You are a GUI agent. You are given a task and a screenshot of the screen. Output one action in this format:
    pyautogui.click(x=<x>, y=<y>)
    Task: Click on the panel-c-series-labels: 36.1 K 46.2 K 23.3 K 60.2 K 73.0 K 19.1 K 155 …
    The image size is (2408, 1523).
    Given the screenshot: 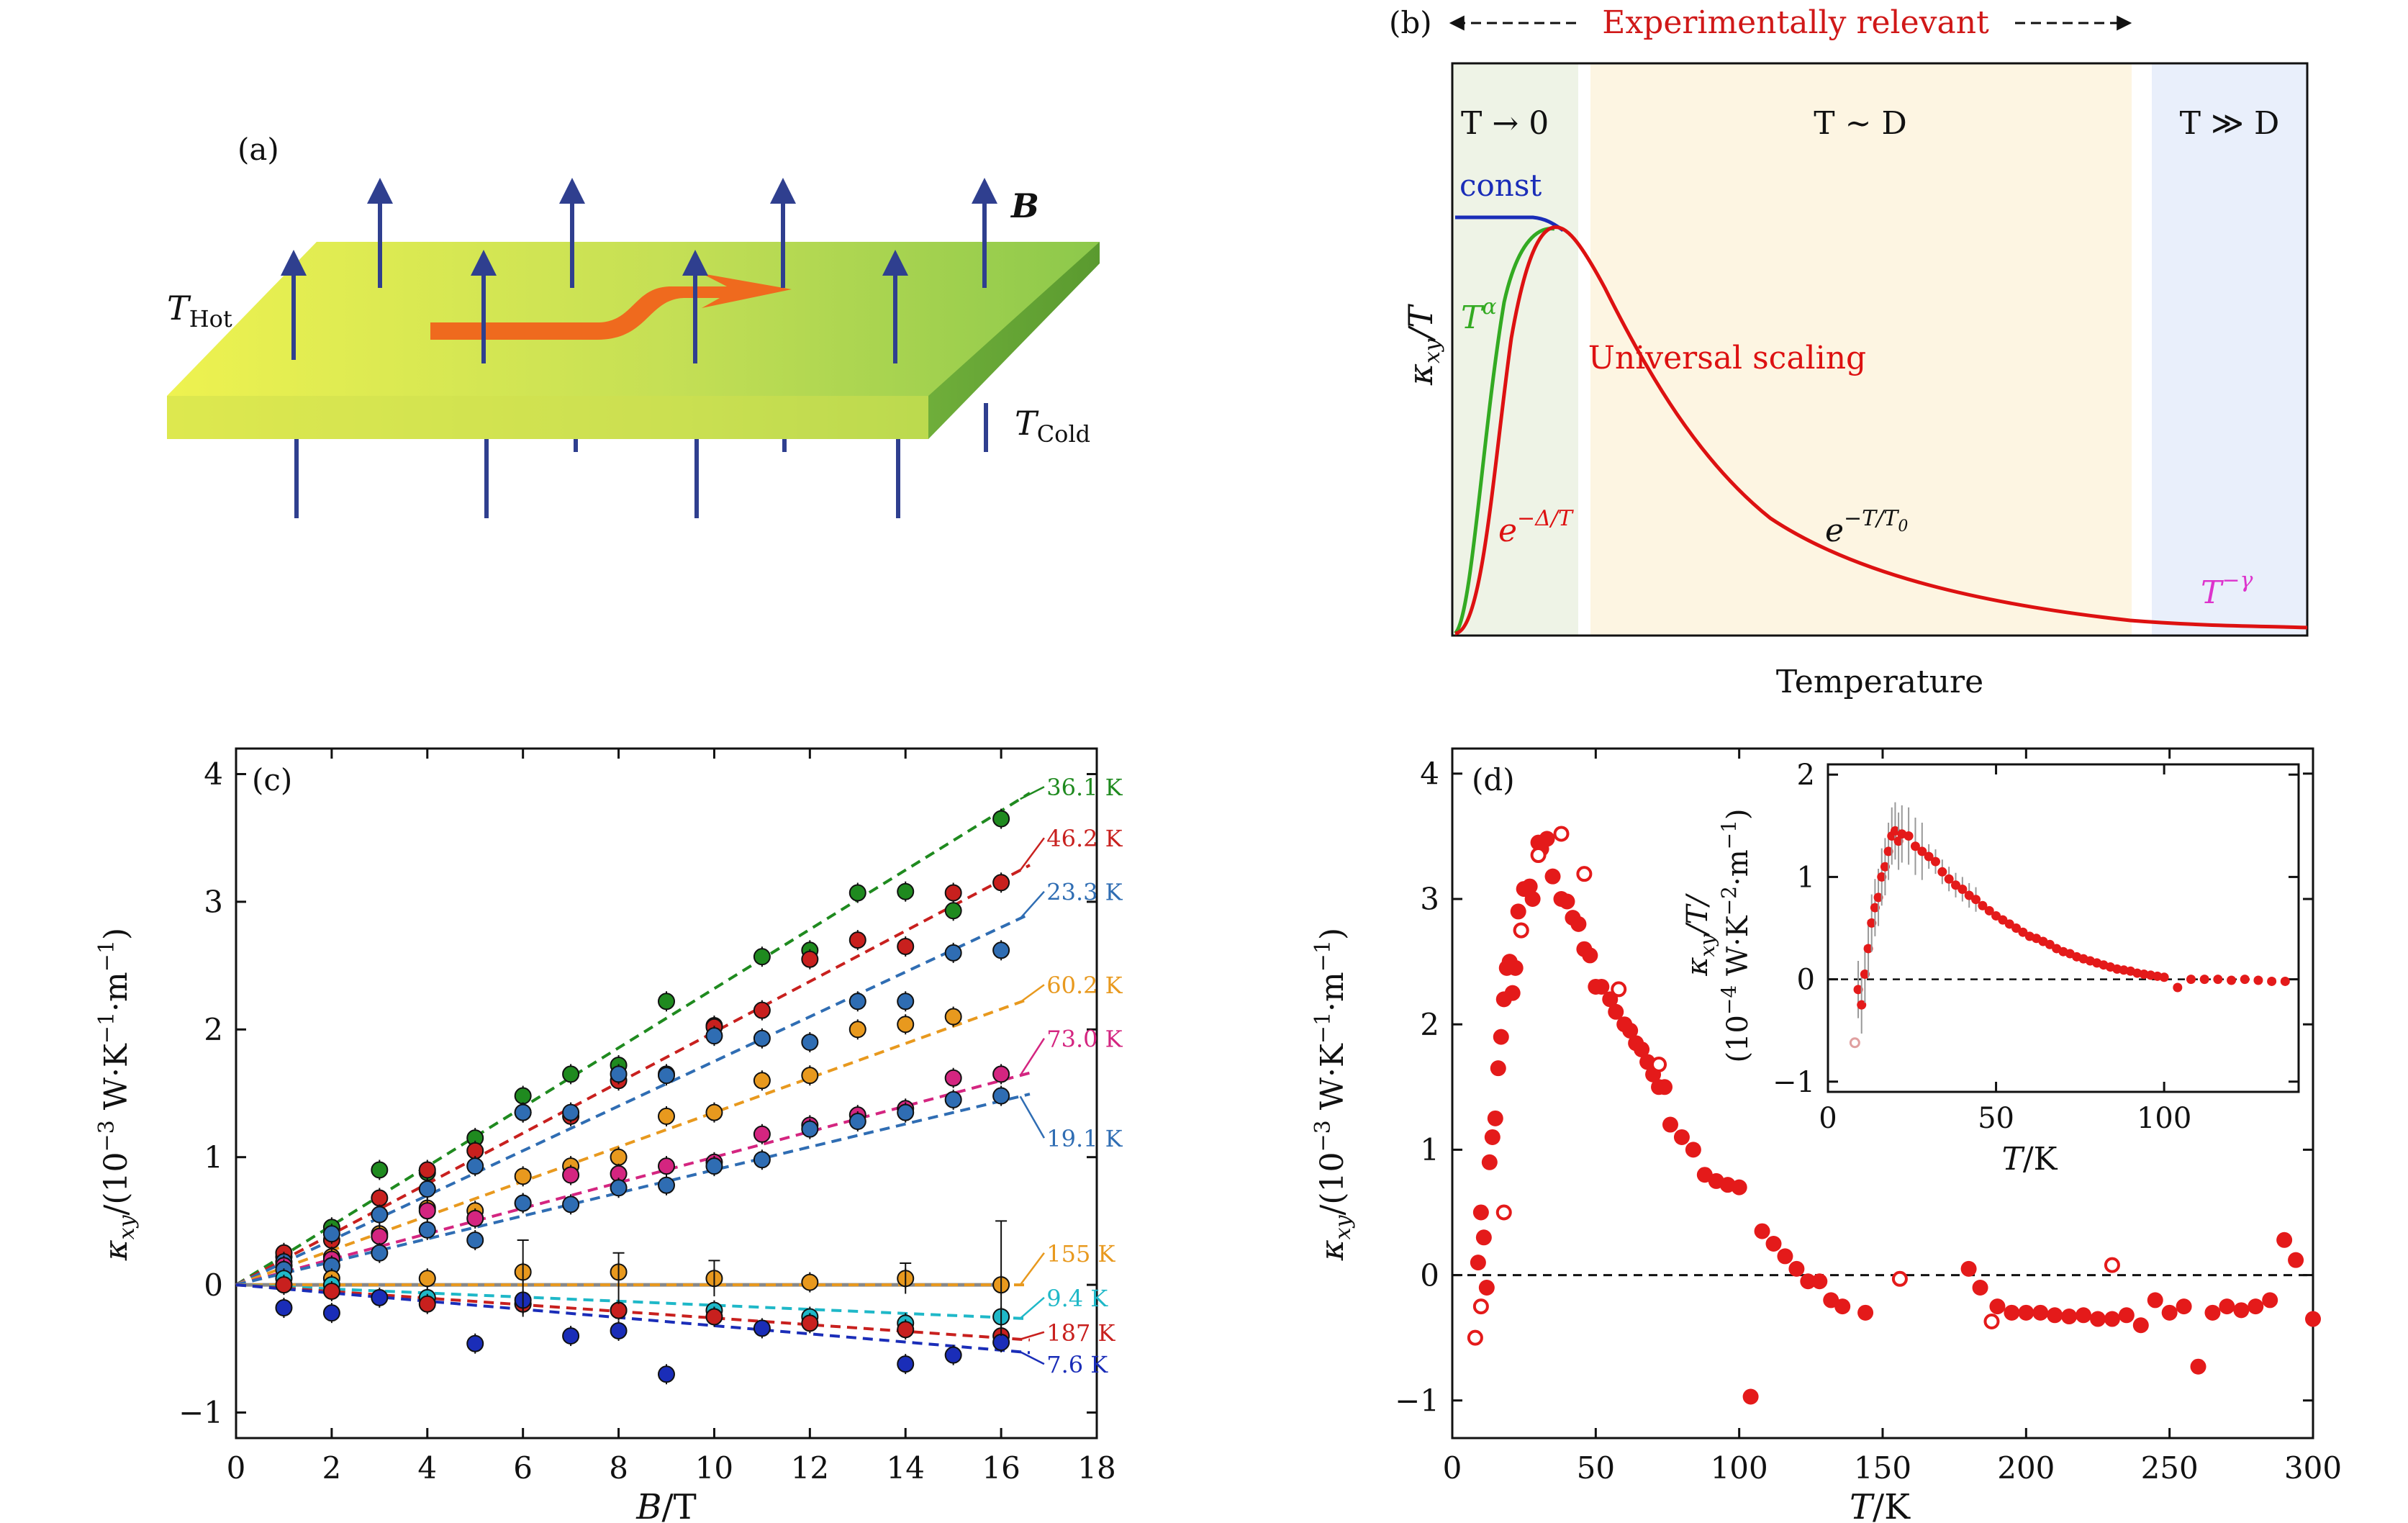 What is the action you would take?
    pyautogui.click(x=1071, y=1076)
    